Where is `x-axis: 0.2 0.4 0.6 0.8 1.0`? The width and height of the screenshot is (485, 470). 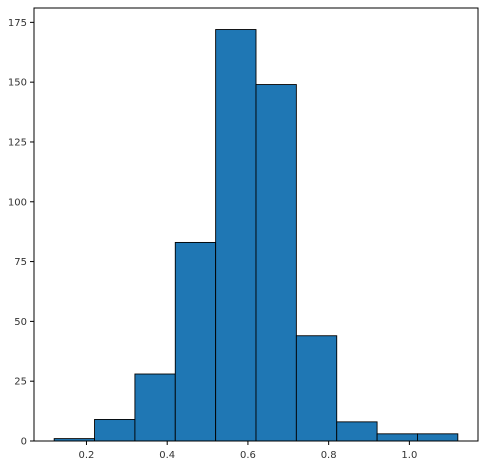 x-axis: 0.2 0.4 0.6 0.8 1.0 is located at coordinates (248, 451).